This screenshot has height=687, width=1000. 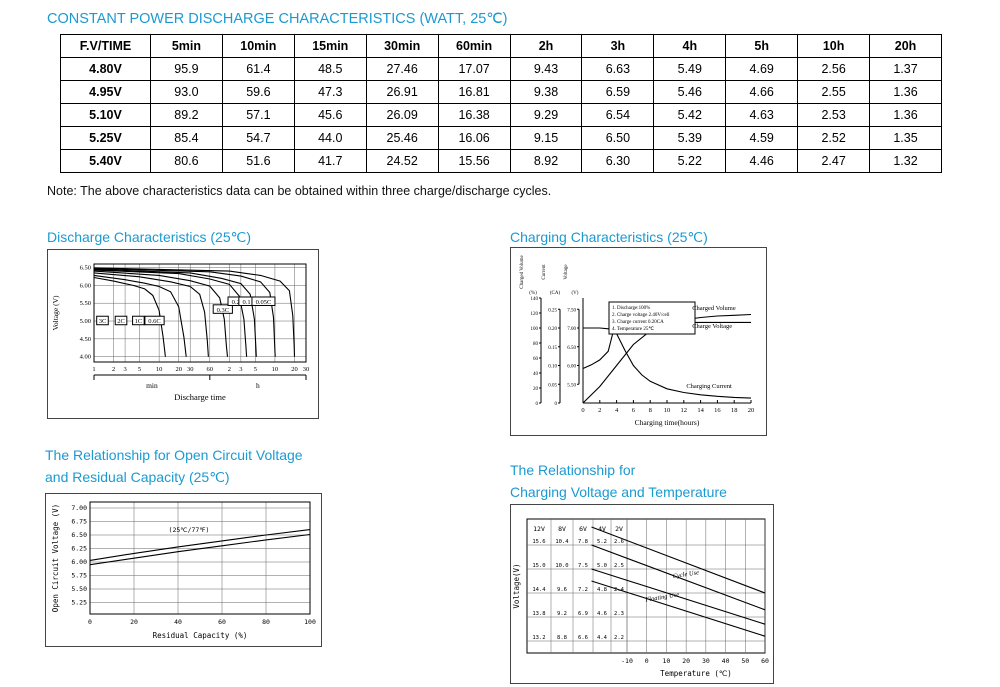 I want to click on y-axis-title: Voltage, so click(x=566, y=272).